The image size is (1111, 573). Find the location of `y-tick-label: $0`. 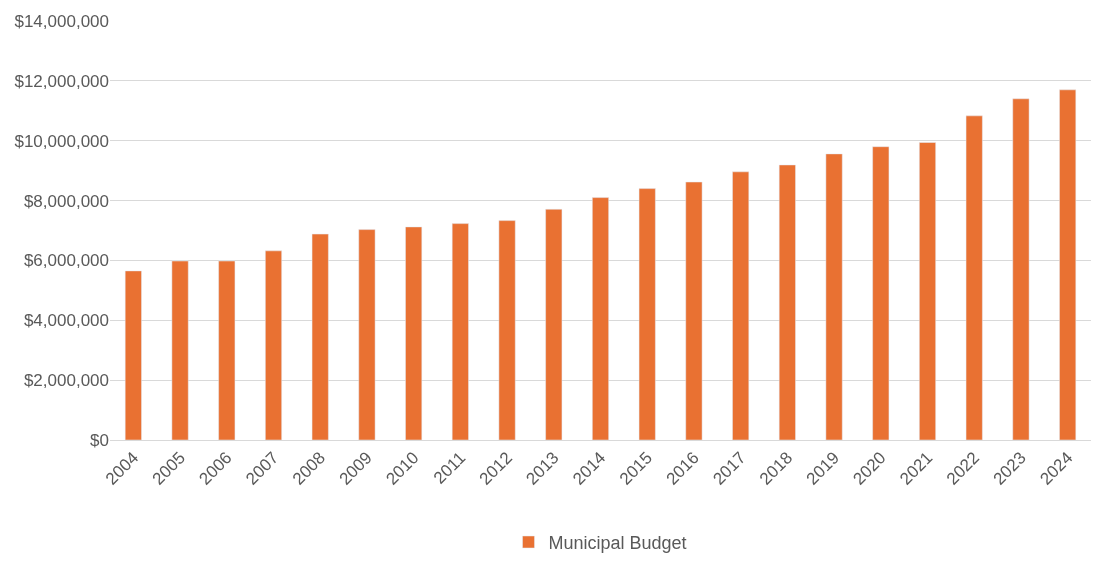

y-tick-label: $0 is located at coordinates (99, 440).